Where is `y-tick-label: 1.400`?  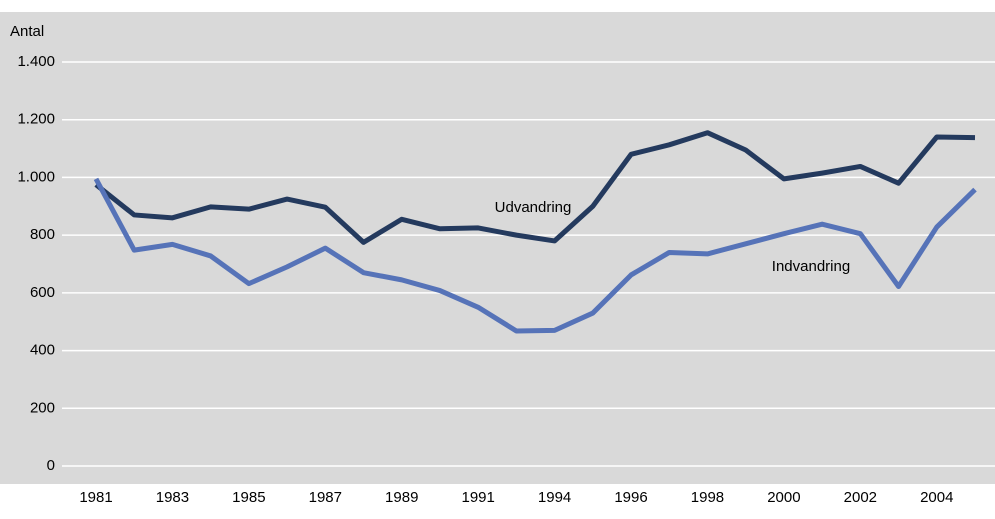 y-tick-label: 1.400 is located at coordinates (36, 61).